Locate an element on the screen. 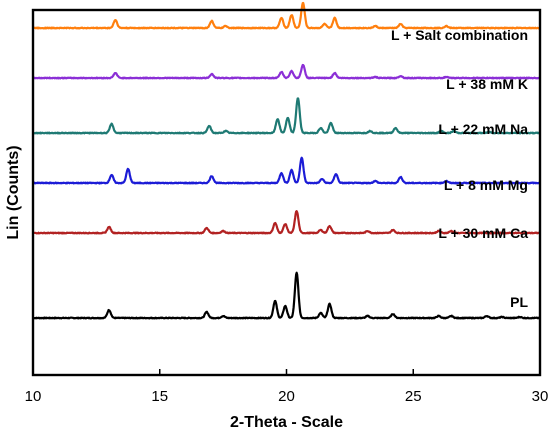 The image size is (550, 435). series-label: L + 38 mM K is located at coordinates (487, 84).